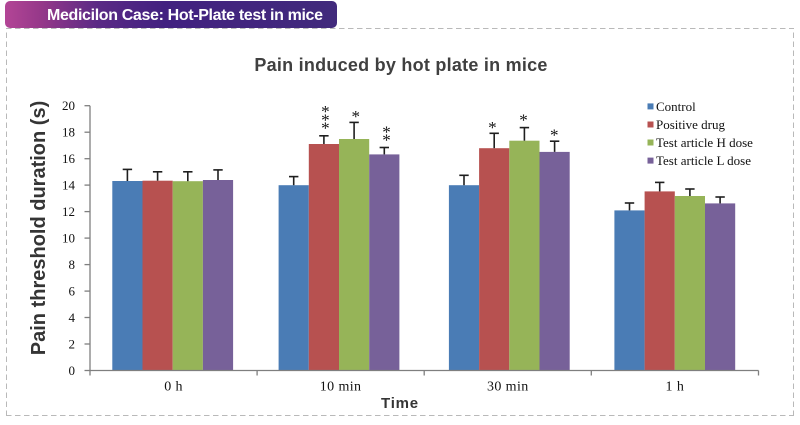  What do you see at coordinates (68, 105) in the screenshot?
I see `svg-text: 20` at bounding box center [68, 105].